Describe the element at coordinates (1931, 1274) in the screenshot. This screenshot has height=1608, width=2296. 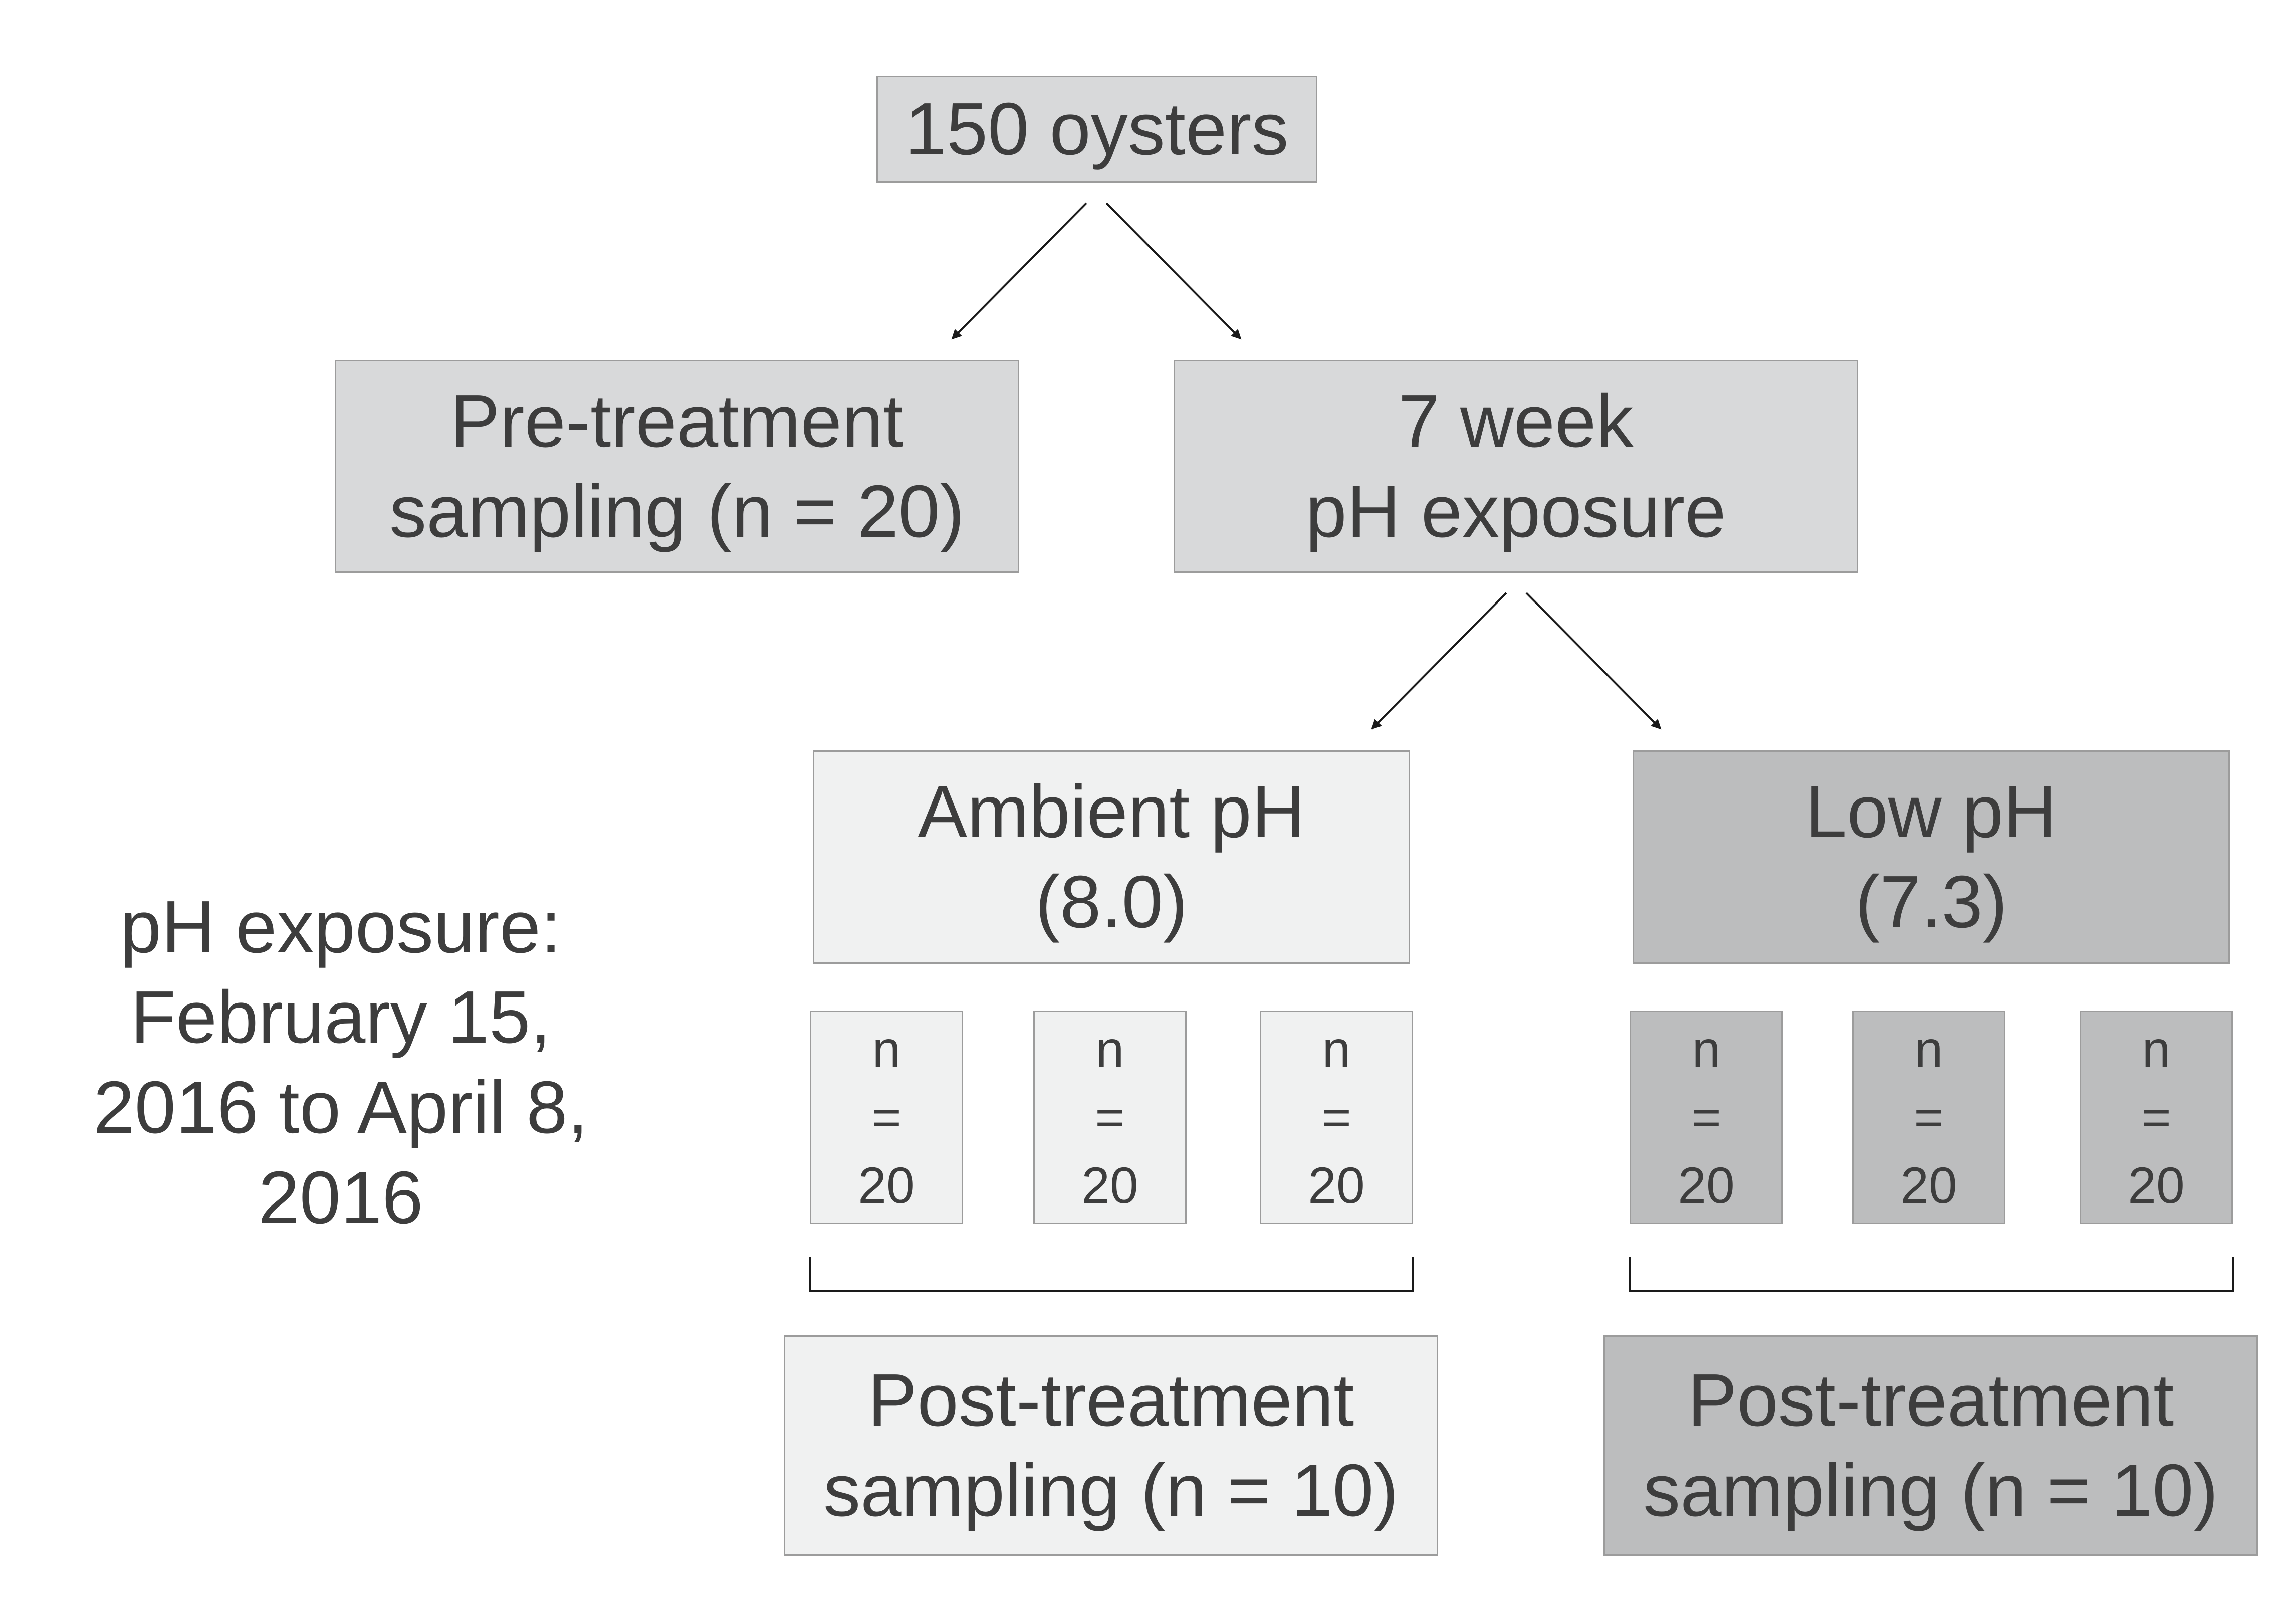
I see `bracket-low` at that location.